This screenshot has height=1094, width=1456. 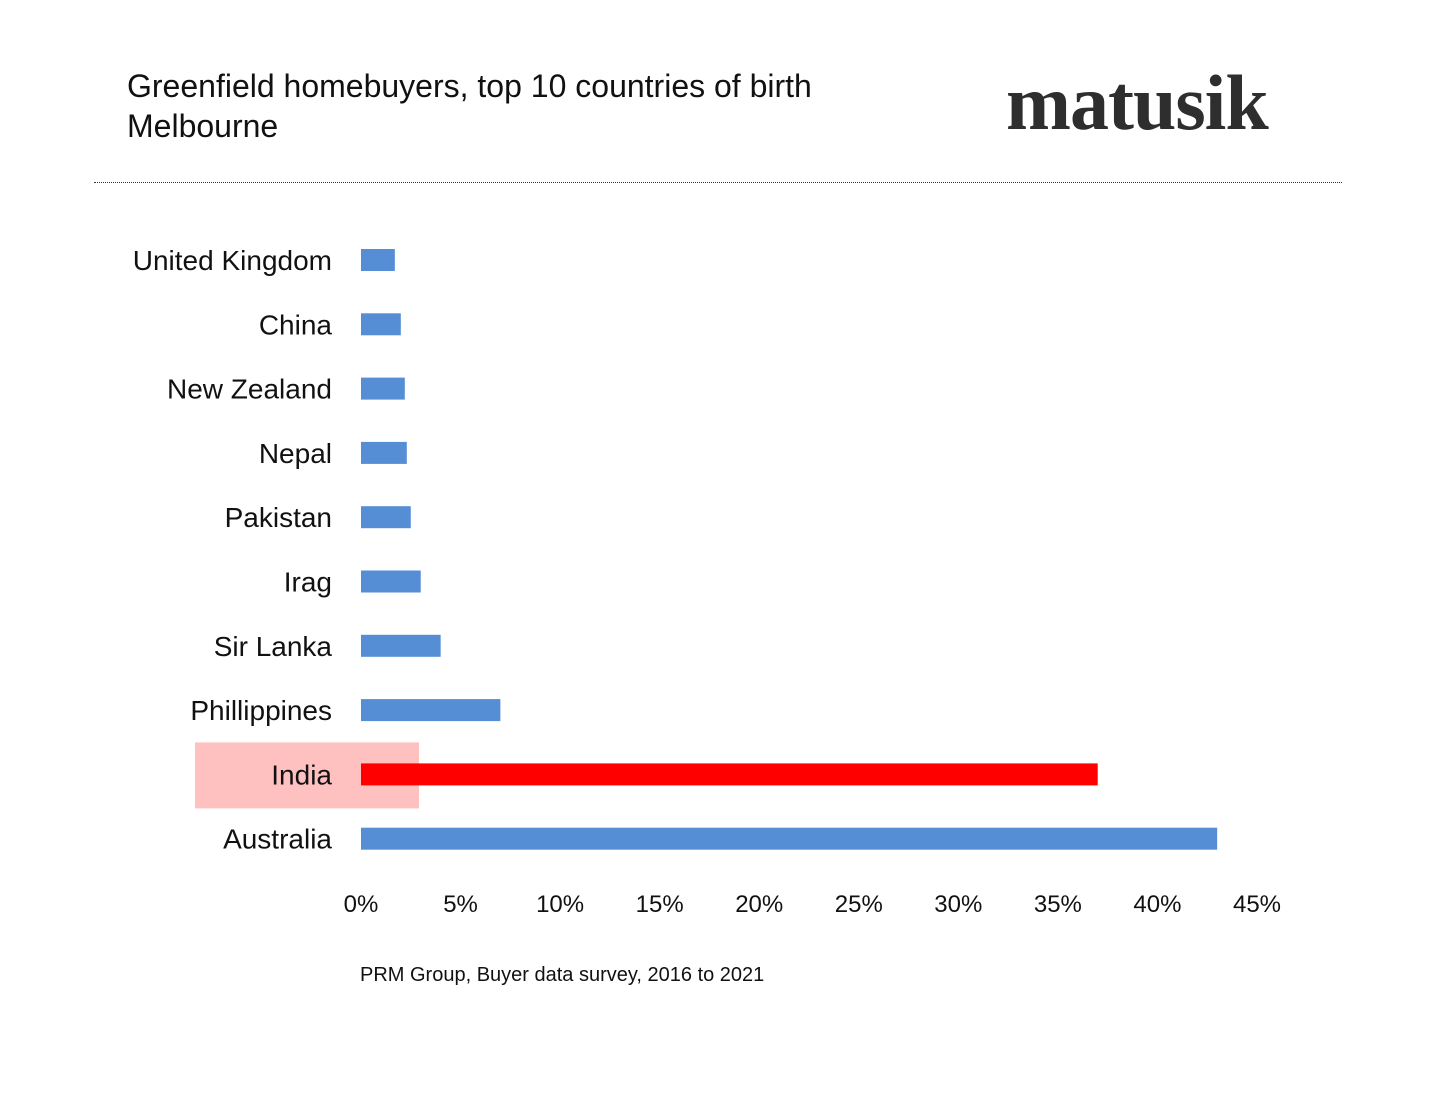 What do you see at coordinates (261, 710) in the screenshot?
I see `category-label: Phillippines` at bounding box center [261, 710].